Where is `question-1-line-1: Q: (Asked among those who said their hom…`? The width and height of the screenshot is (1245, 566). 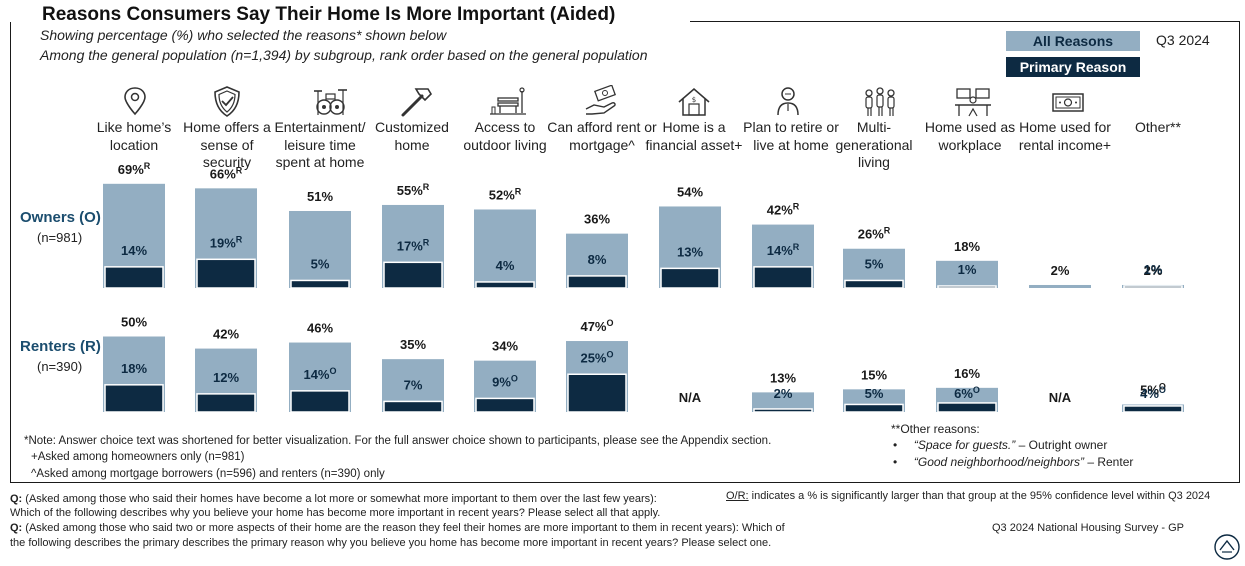
question-1-line-1: Q: (Asked among those who said their hom… is located at coordinates (333, 499).